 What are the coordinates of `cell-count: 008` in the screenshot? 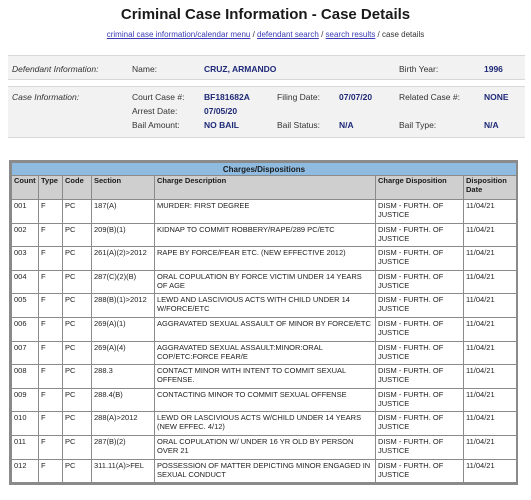 It's located at (25, 376).